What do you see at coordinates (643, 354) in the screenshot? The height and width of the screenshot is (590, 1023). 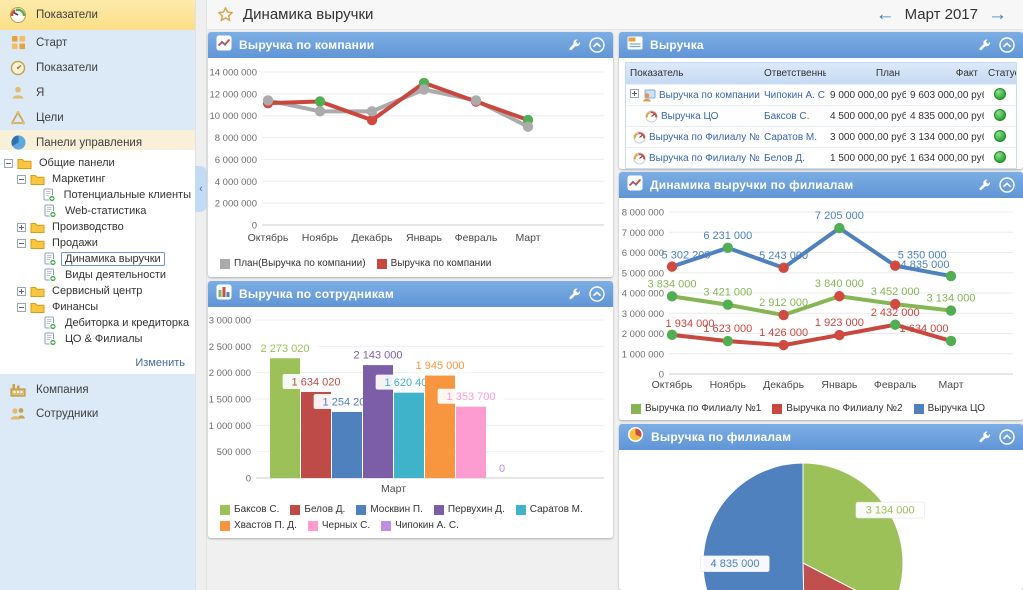 I see `svg-text: 1 000 000` at bounding box center [643, 354].